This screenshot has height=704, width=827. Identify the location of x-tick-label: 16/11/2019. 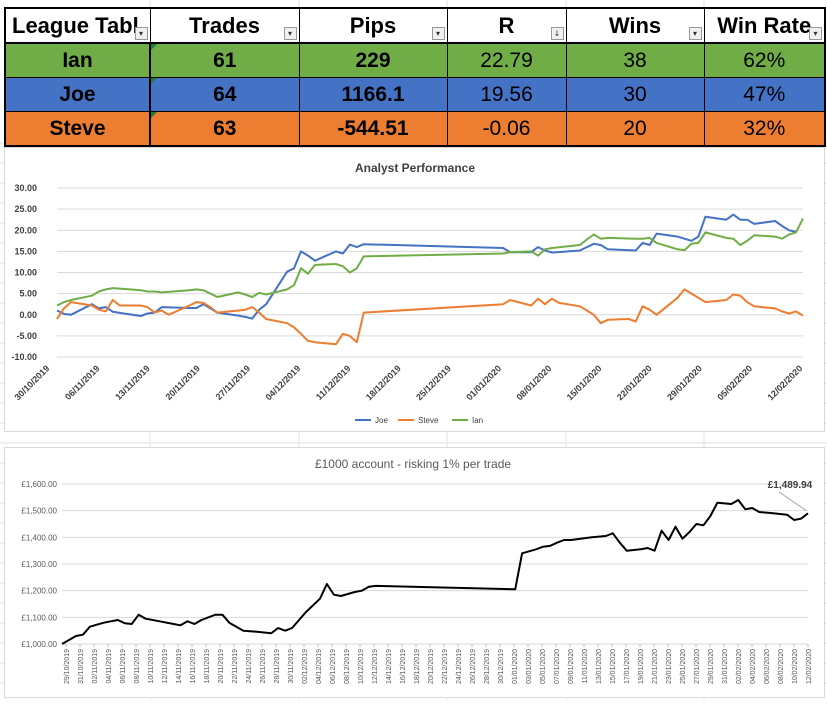
(193, 666).